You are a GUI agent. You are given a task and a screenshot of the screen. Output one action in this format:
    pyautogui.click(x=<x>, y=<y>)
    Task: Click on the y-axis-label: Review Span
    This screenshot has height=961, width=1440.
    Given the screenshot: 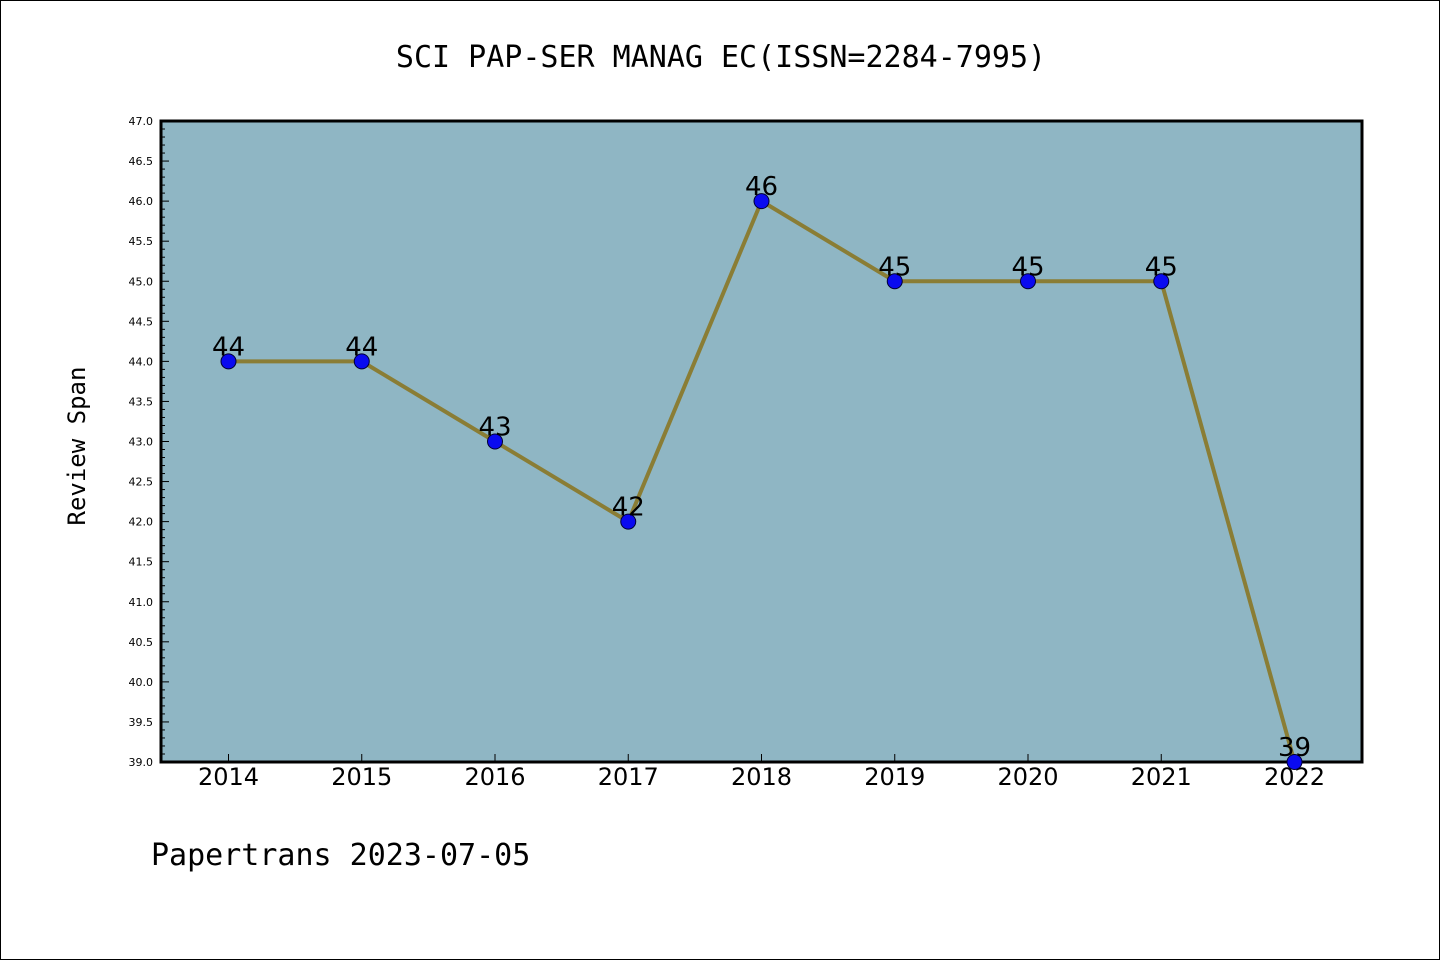 What is the action you would take?
    pyautogui.click(x=77, y=446)
    